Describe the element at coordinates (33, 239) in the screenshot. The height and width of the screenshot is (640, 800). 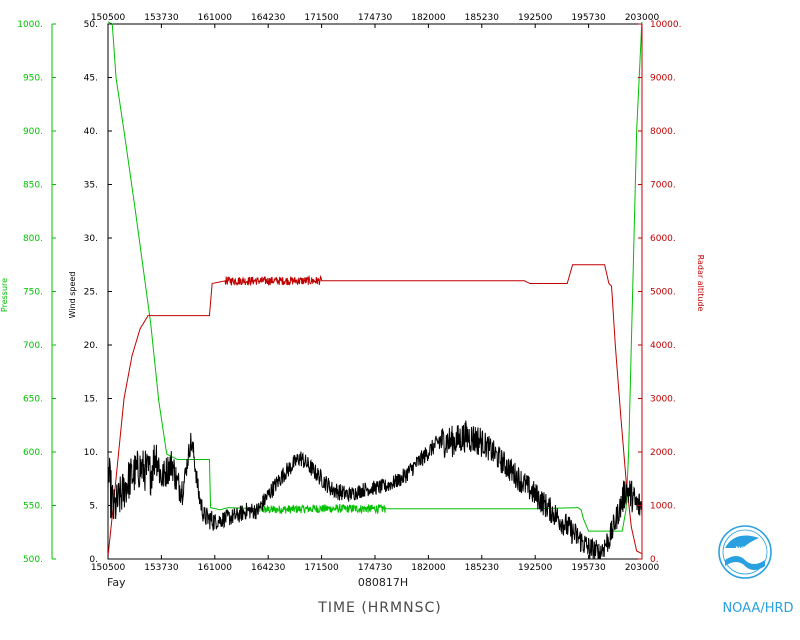
I see `pressure-tick-label: 800.` at that location.